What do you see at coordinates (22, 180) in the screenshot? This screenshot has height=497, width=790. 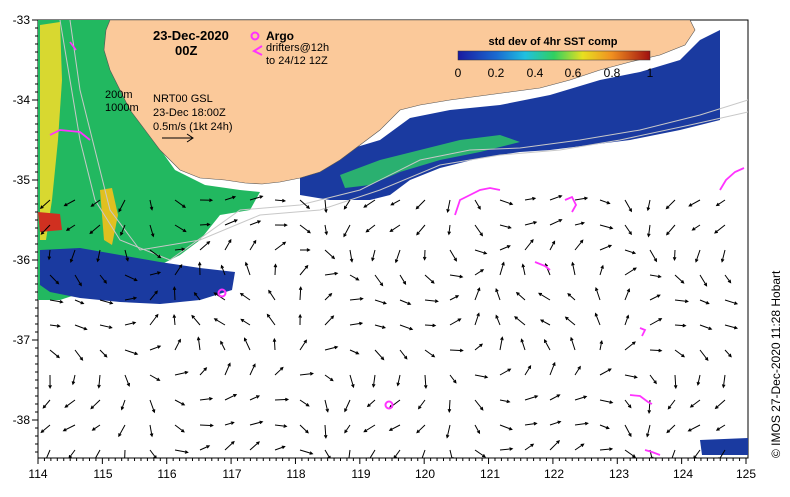 I see `lat-label-35: -35` at bounding box center [22, 180].